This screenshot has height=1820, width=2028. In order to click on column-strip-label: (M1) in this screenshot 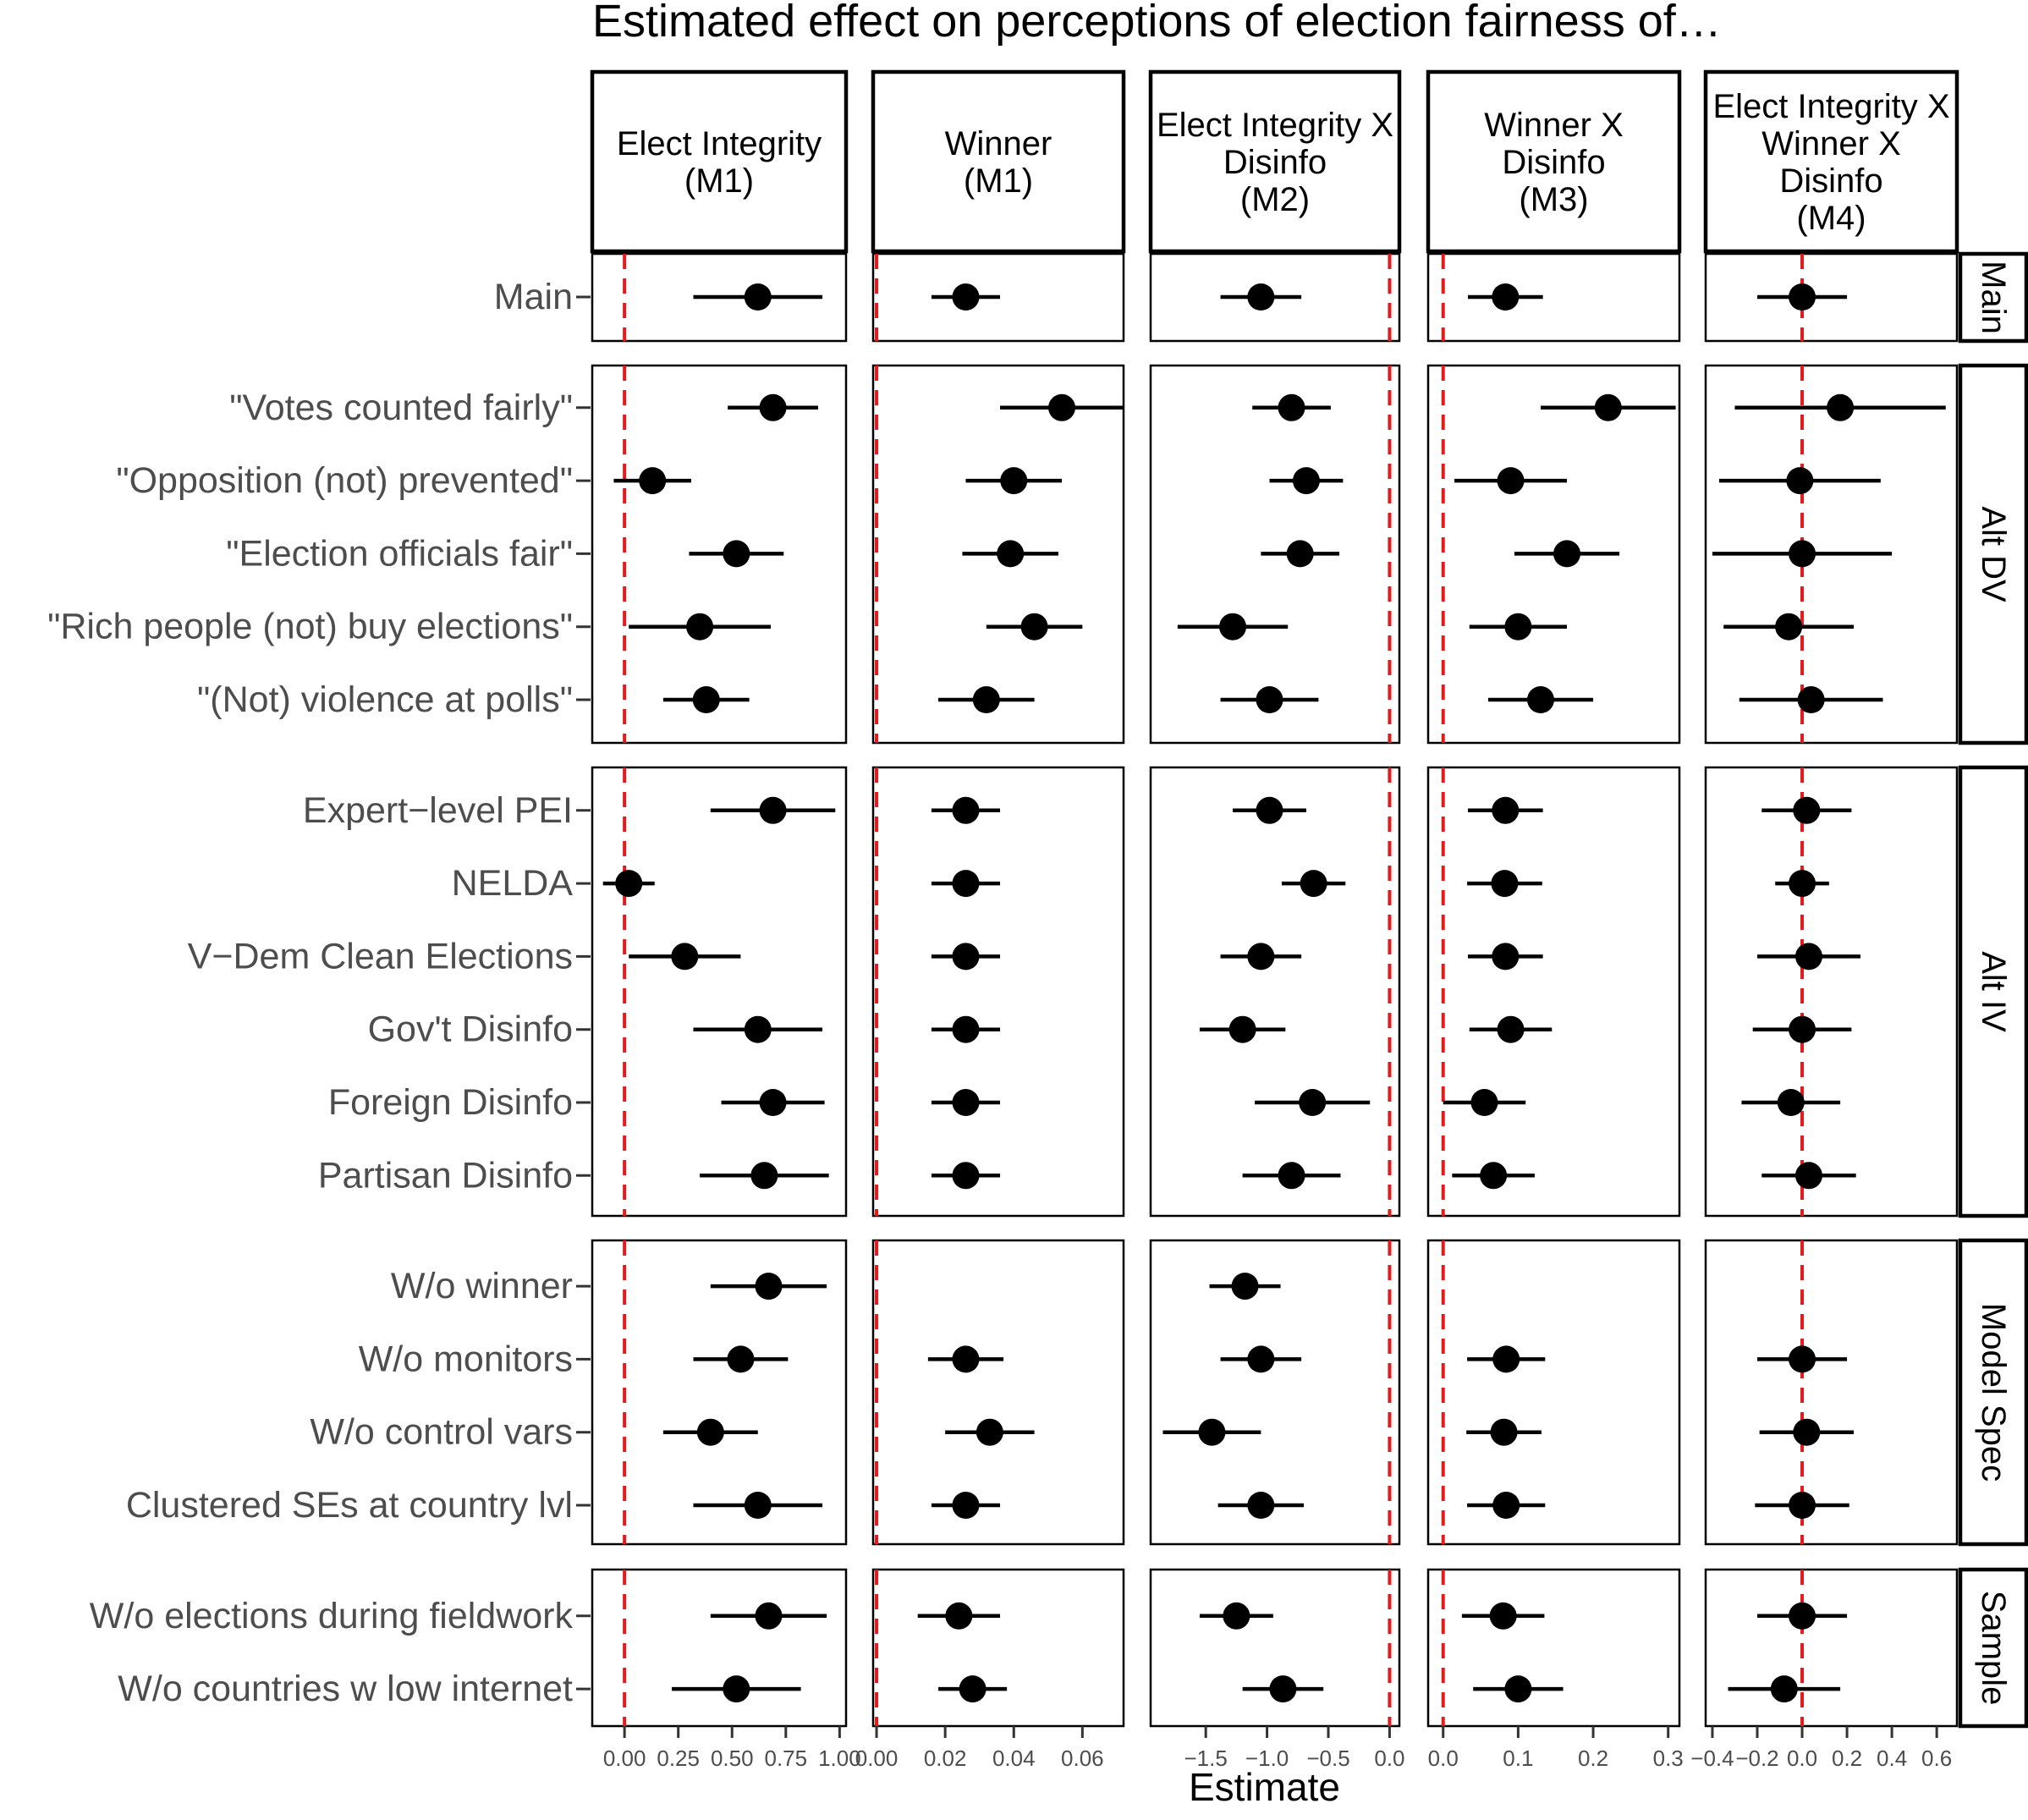, I will do `click(998, 181)`.